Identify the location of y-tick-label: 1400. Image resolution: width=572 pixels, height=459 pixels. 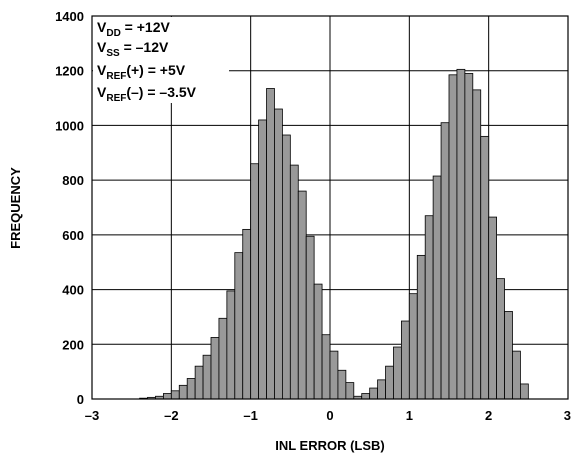
(69, 16).